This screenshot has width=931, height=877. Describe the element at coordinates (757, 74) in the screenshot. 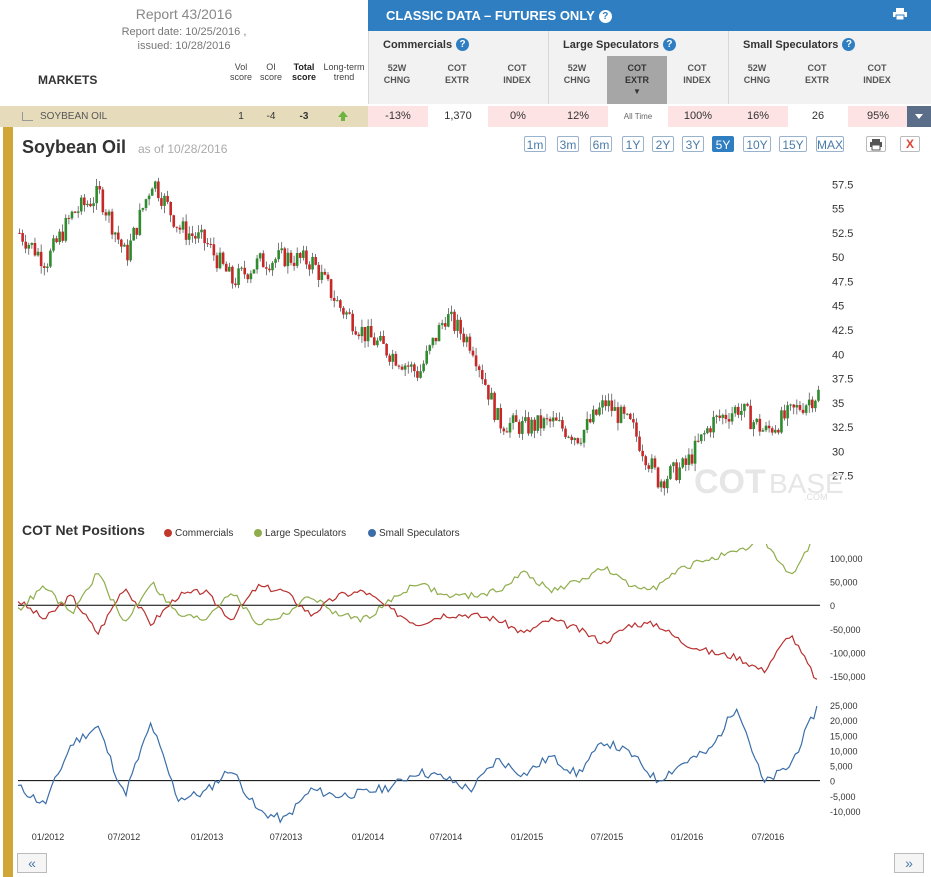

I see `col-ss-52w-chng: 52W CHNG` at that location.